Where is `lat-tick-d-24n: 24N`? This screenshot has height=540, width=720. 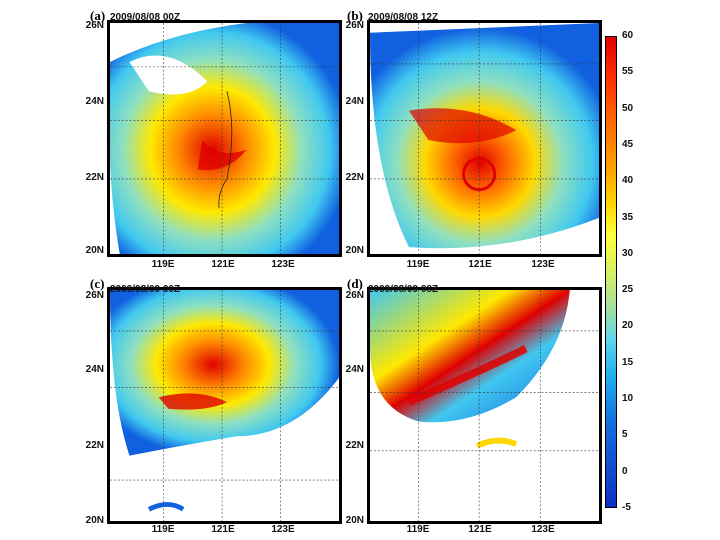 lat-tick-d-24n: 24N is located at coordinates (354, 369).